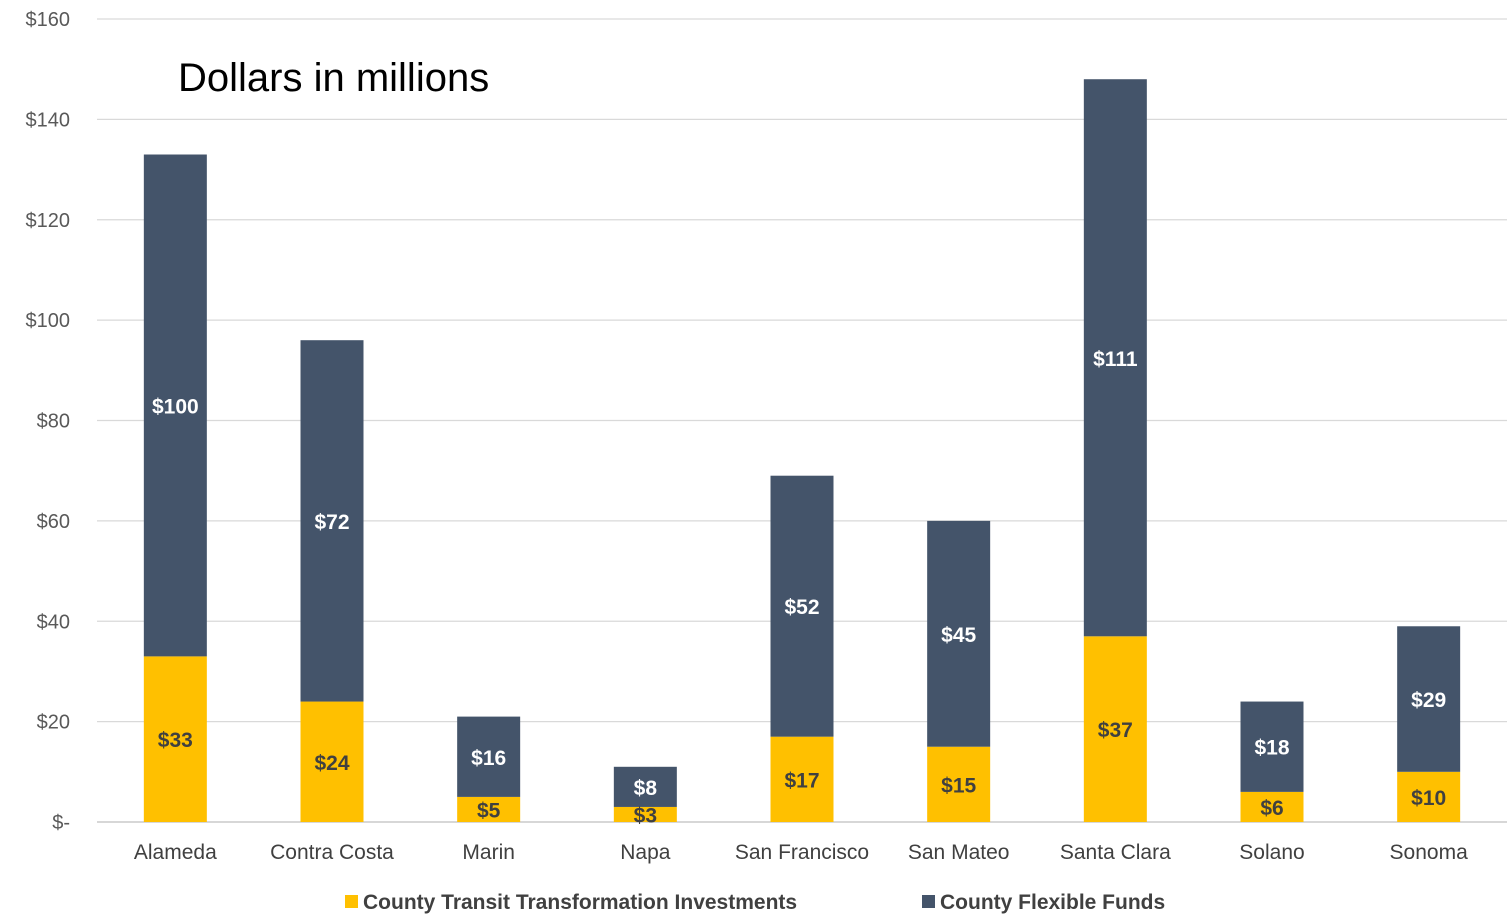 The height and width of the screenshot is (915, 1507). I want to click on data-label: $45, so click(958, 635).